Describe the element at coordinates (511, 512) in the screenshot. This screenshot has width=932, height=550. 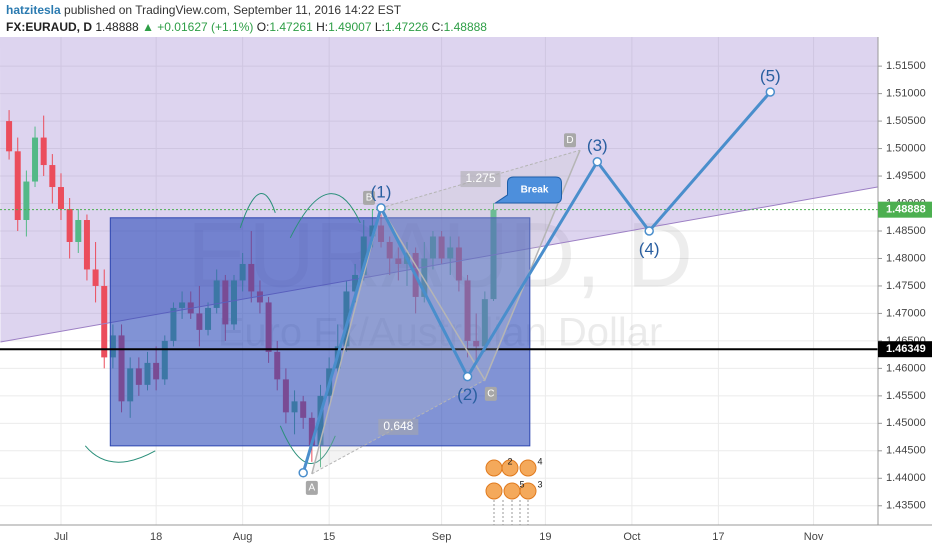
I see `event-ticks` at that location.